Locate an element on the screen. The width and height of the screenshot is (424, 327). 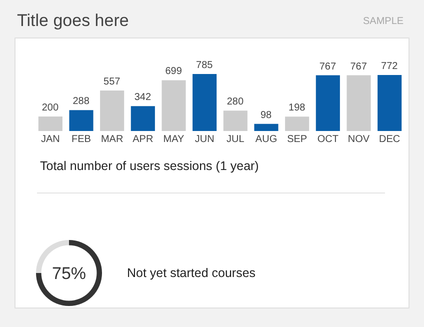
x-tick-label: OCT is located at coordinates (327, 139).